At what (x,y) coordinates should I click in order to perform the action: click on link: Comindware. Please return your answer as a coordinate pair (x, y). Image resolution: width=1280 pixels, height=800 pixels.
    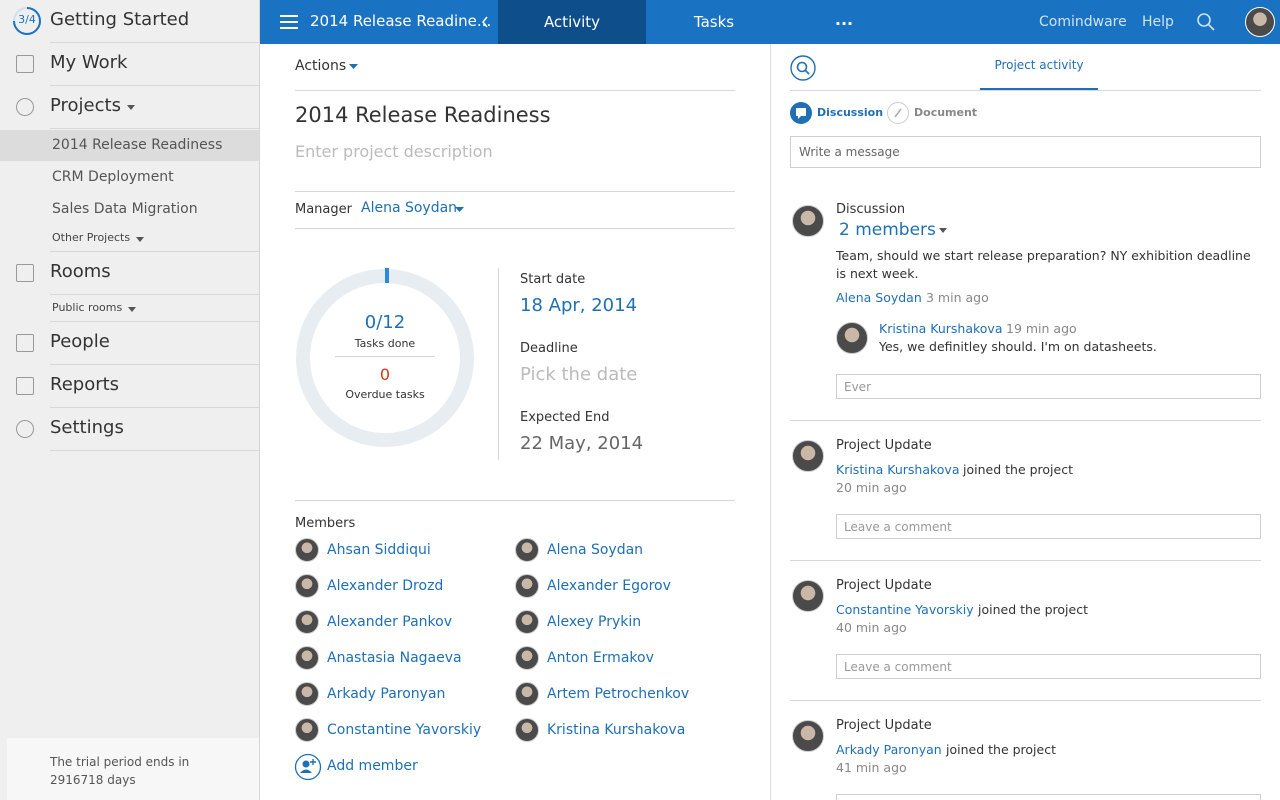
    Looking at the image, I should click on (1083, 22).